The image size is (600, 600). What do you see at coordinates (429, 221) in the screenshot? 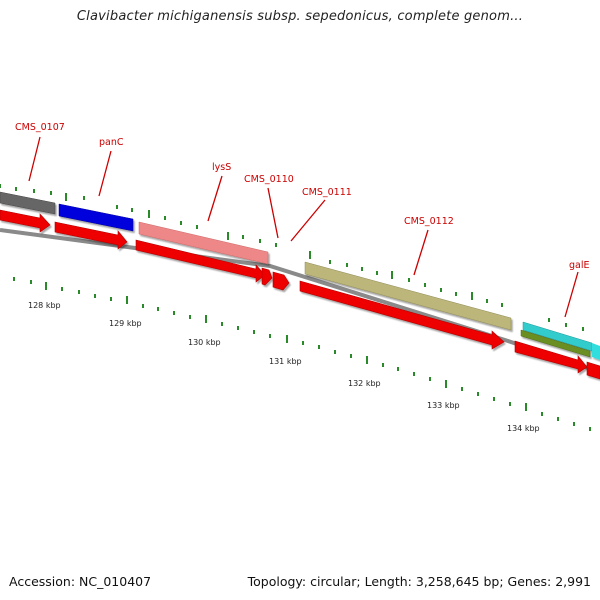
I see `gene-label: CMS_0112` at bounding box center [429, 221].